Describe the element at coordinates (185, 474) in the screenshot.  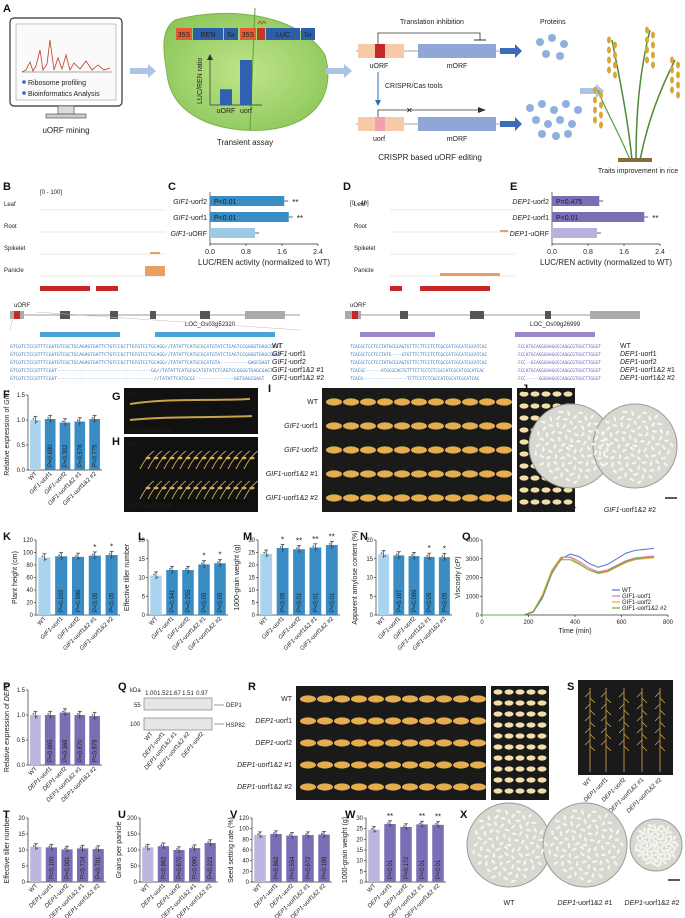
I see `panel-h: H WT GIF1-uorf1&2 #2` at that location.